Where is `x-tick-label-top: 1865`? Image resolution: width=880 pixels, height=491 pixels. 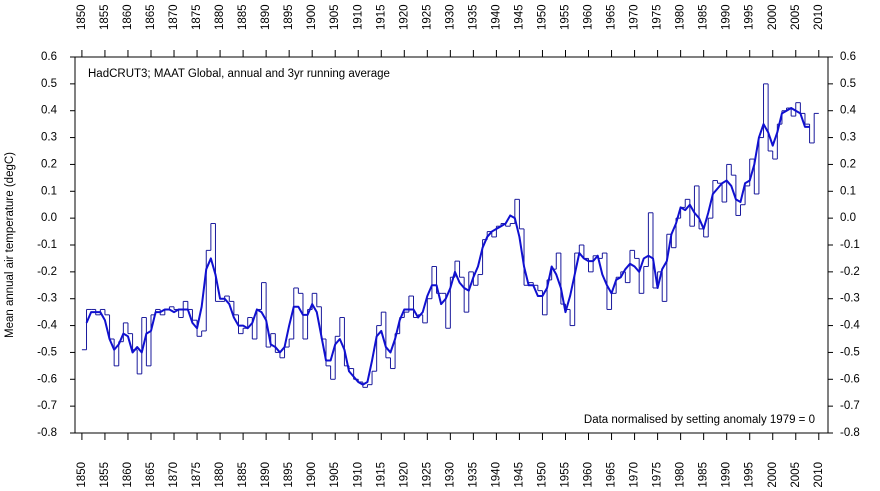
x-tick-label-top: 1865 is located at coordinates (151, 17).